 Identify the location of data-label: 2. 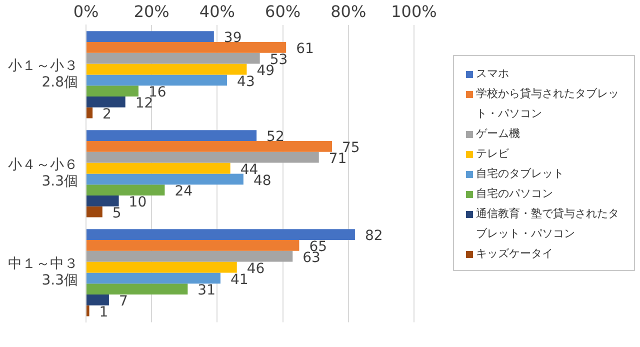
(107, 114).